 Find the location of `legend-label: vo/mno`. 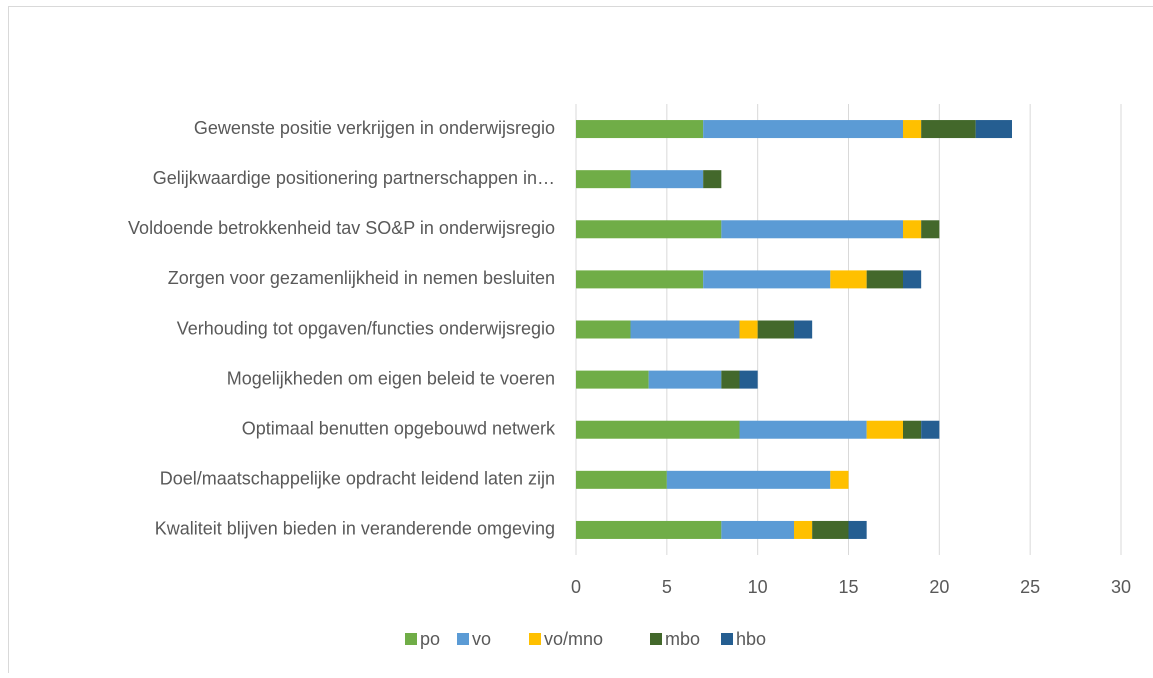

legend-label: vo/mno is located at coordinates (573, 639).